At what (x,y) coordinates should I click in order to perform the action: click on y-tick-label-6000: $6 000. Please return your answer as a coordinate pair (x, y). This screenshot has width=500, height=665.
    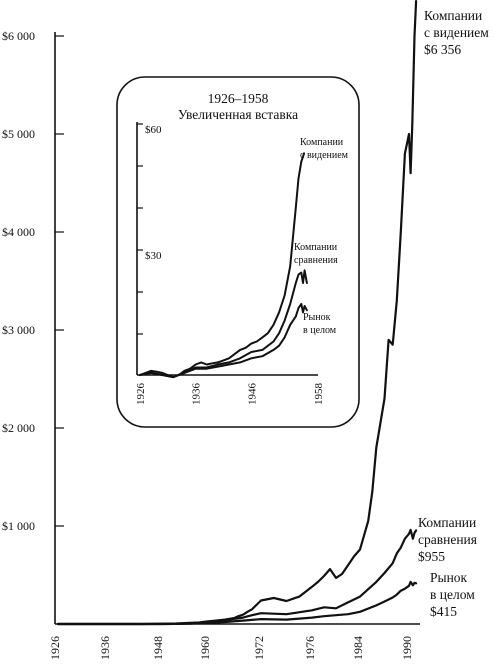
    Looking at the image, I should click on (18, 36).